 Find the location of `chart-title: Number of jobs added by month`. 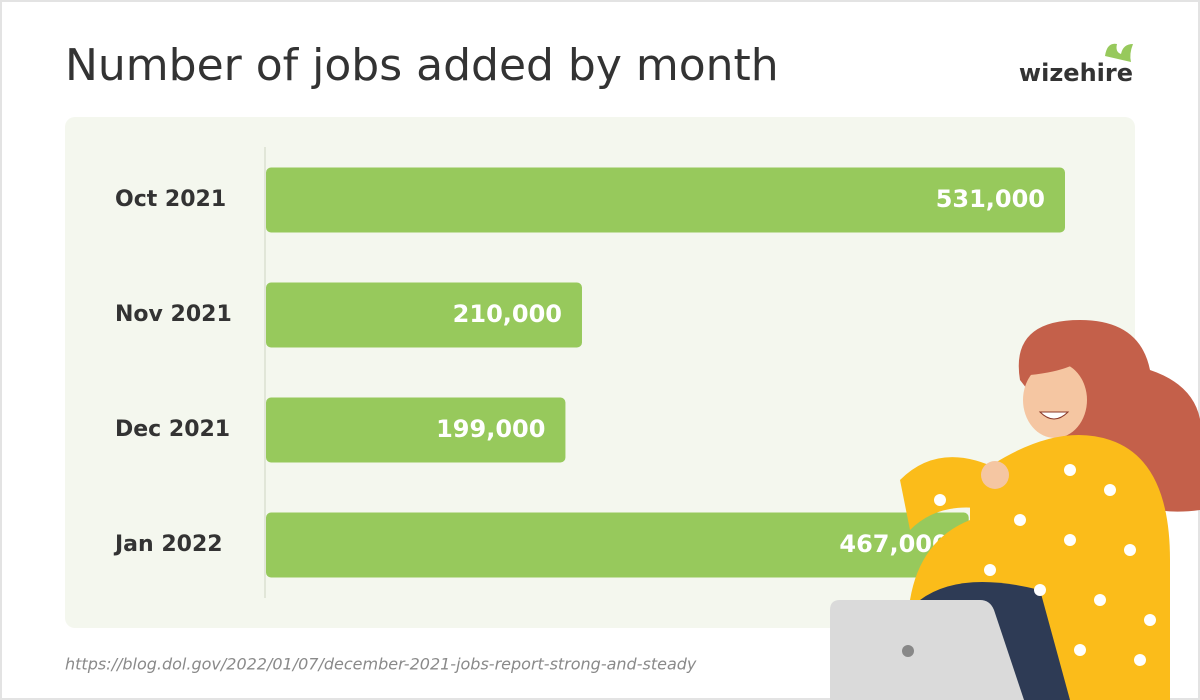

chart-title: Number of jobs added by month is located at coordinates (422, 65).